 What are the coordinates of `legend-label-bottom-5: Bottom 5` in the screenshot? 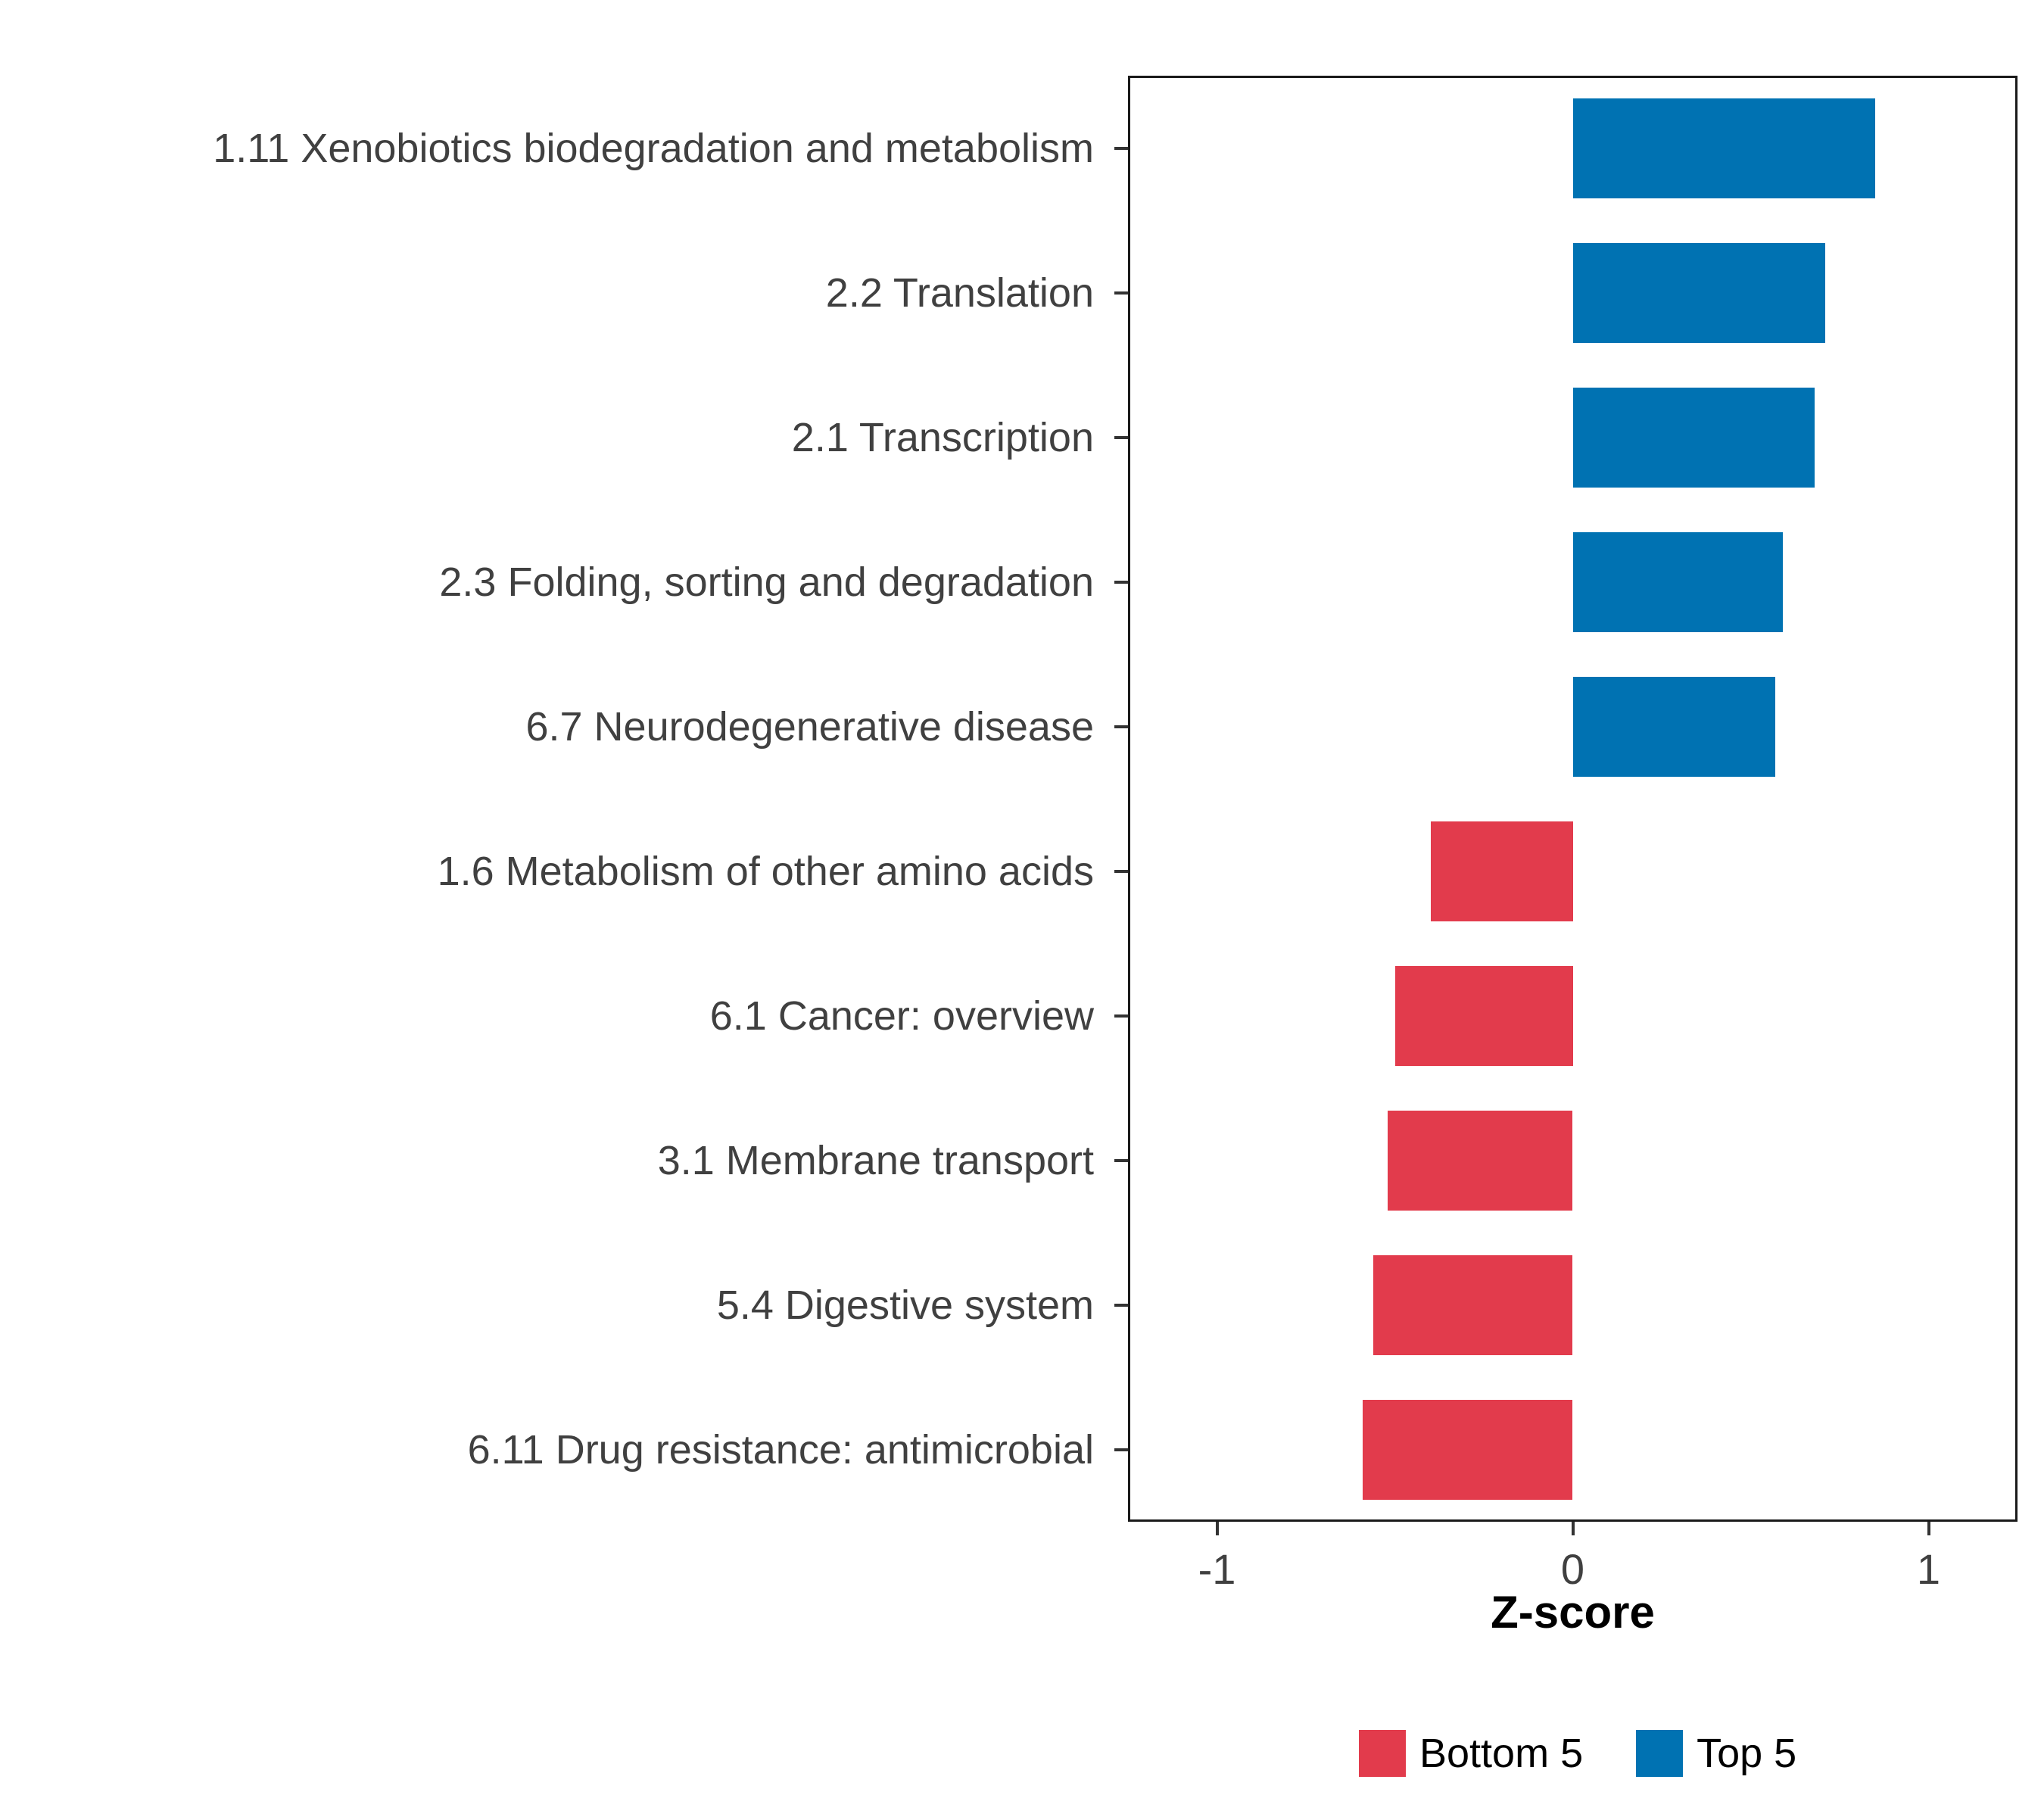 It's located at (1501, 1753).